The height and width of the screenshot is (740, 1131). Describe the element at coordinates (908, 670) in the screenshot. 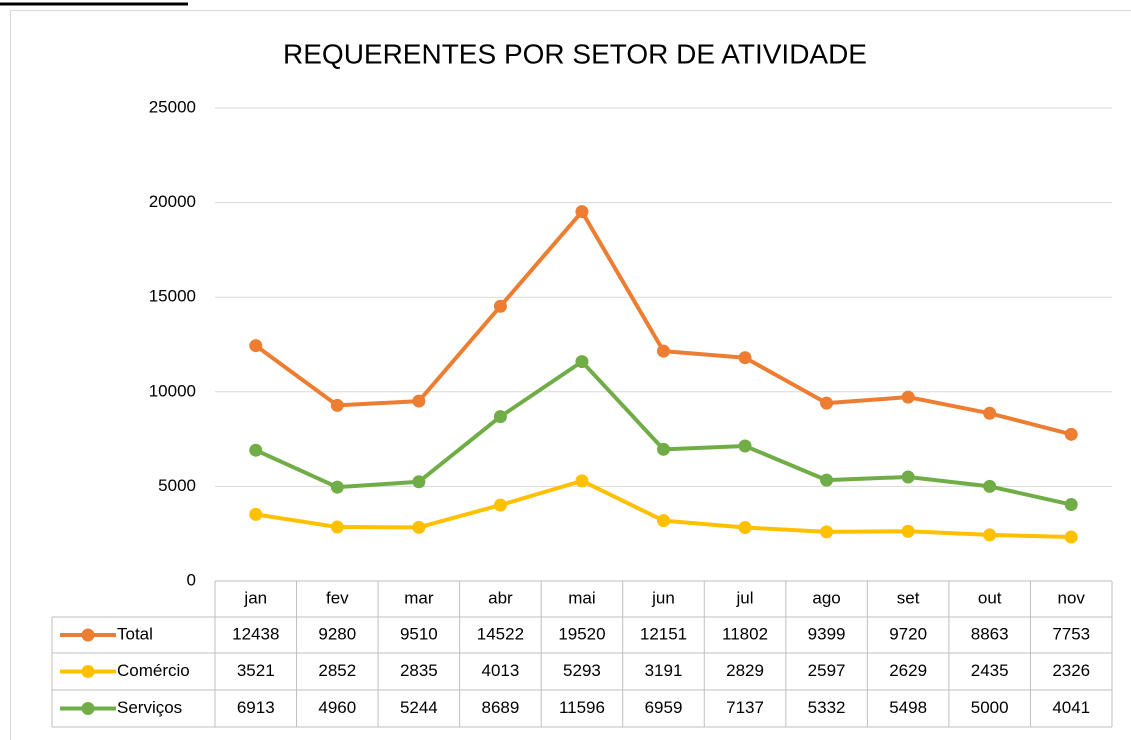

I see `table-cell: 2629` at that location.